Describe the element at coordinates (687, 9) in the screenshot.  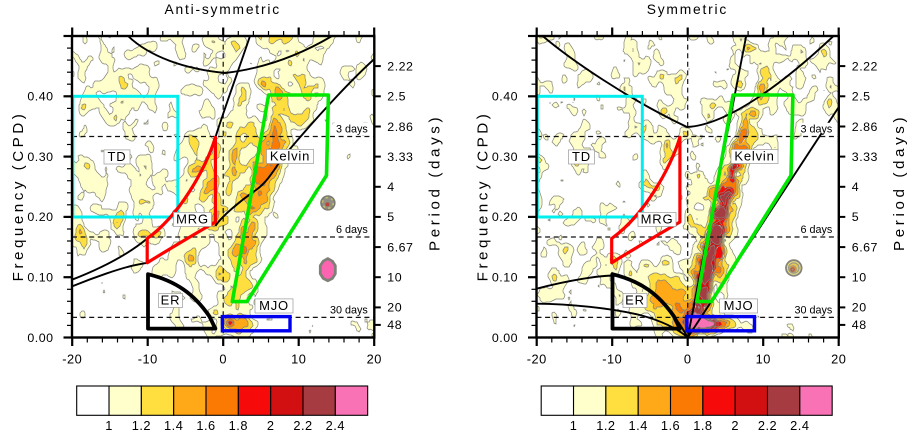
I see `svg-text: Symmetric` at that location.